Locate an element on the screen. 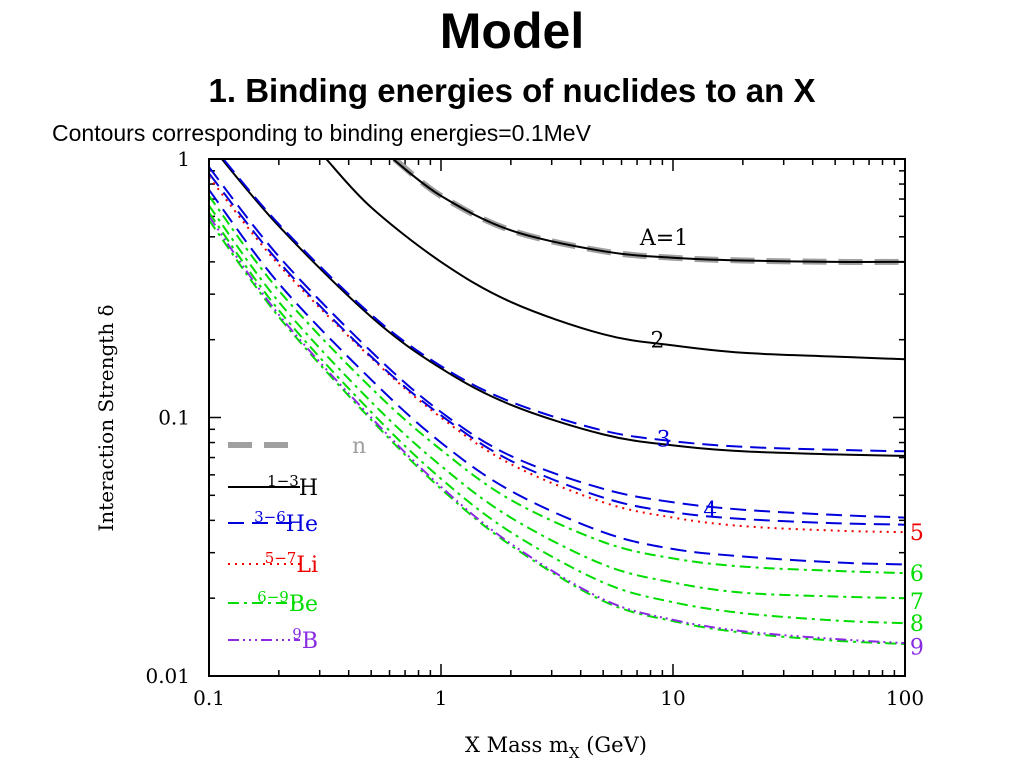 The width and height of the screenshot is (1024, 768). curve-label: 6 is located at coordinates (917, 574).